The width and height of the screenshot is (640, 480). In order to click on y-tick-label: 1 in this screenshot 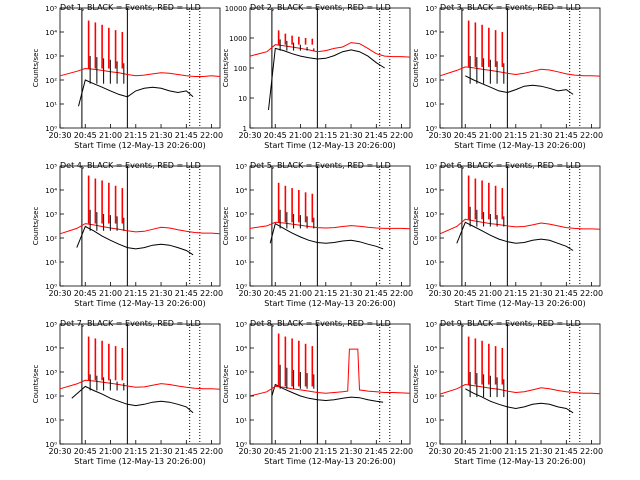, I will do `click(245, 129)`.